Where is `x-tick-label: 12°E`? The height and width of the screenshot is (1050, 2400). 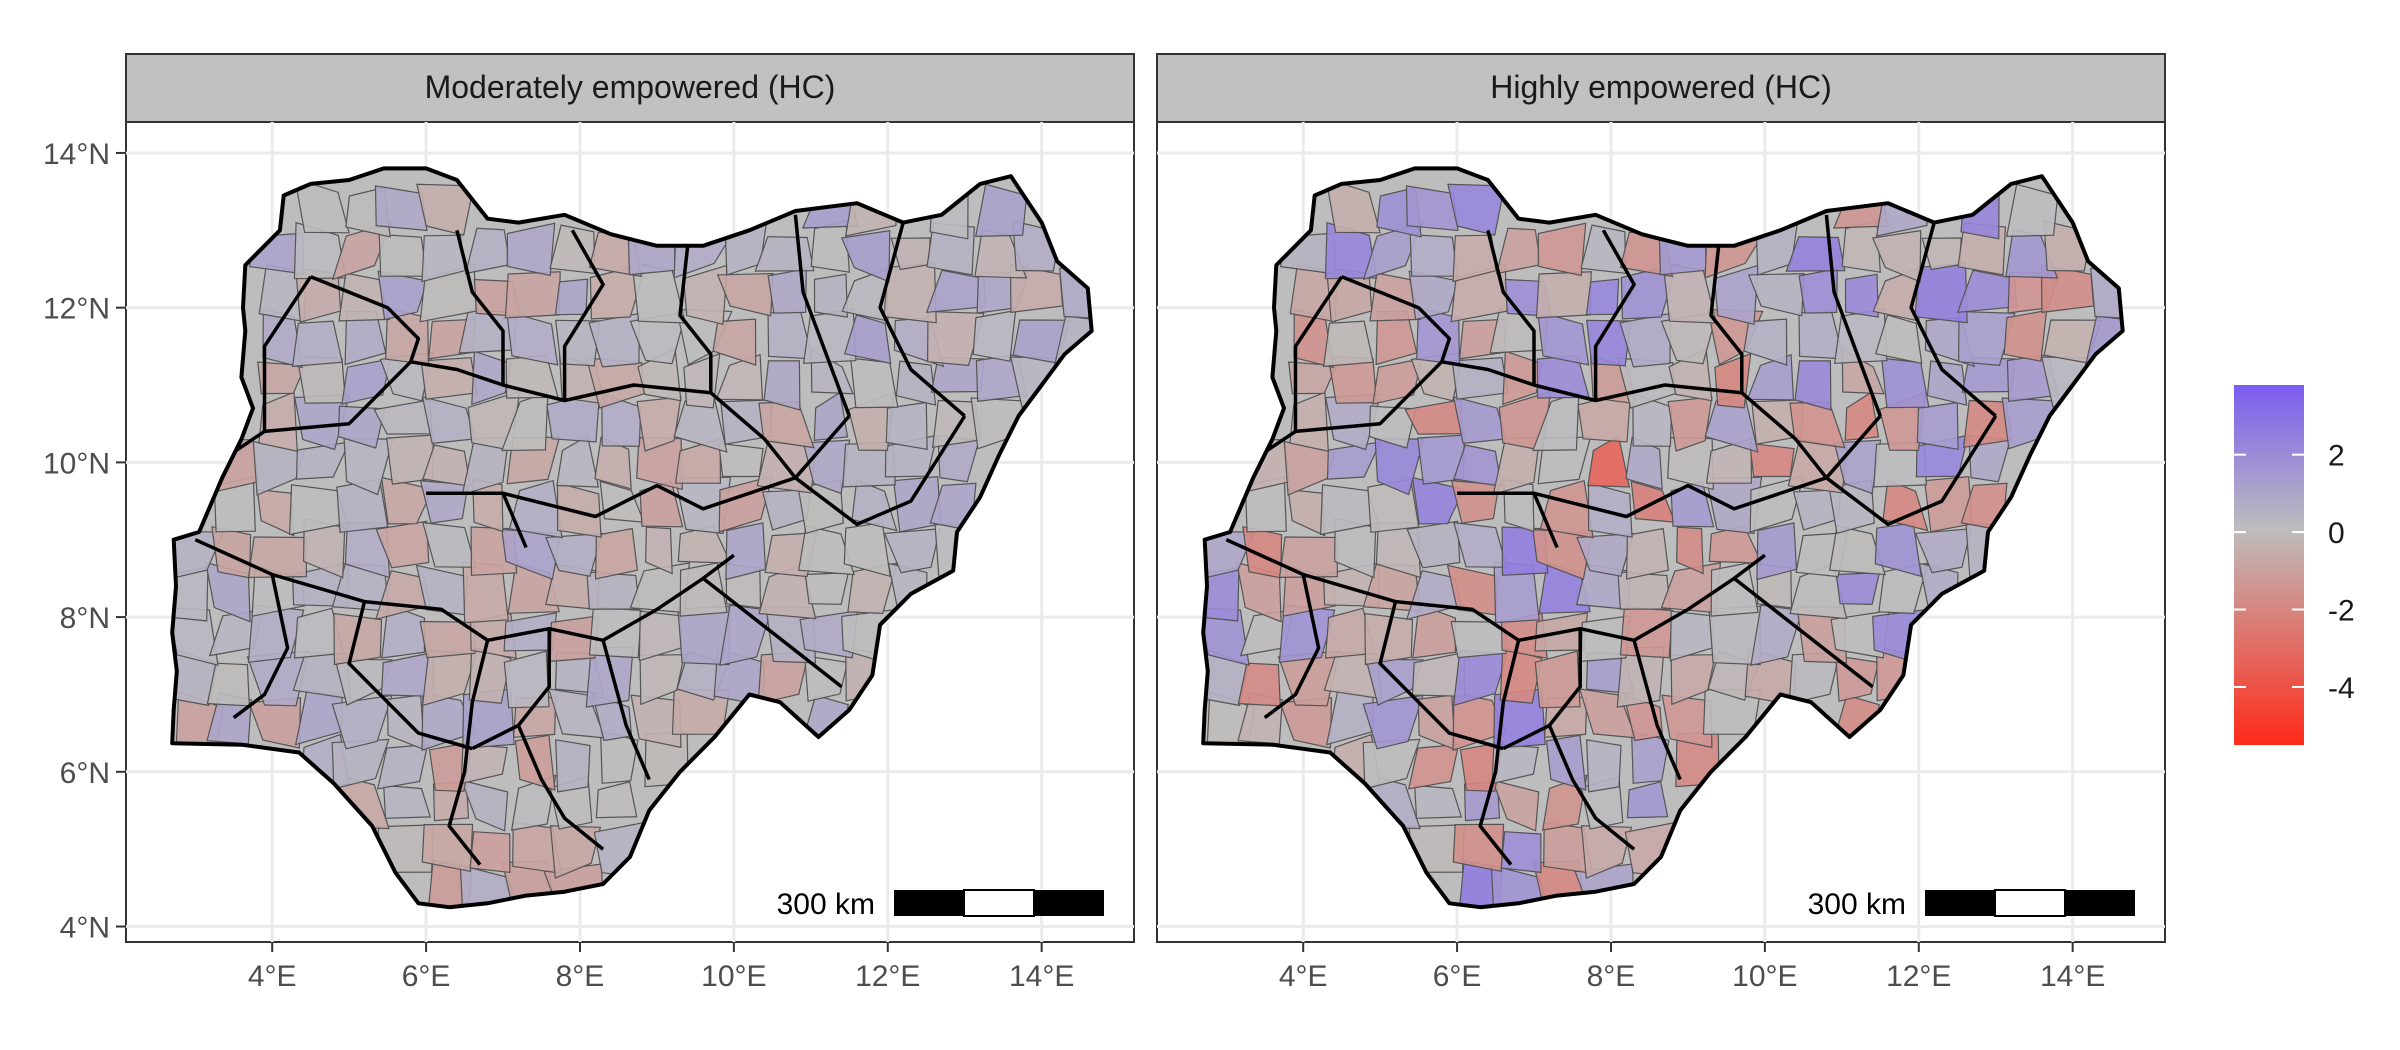 x-tick-label: 12°E is located at coordinates (887, 976).